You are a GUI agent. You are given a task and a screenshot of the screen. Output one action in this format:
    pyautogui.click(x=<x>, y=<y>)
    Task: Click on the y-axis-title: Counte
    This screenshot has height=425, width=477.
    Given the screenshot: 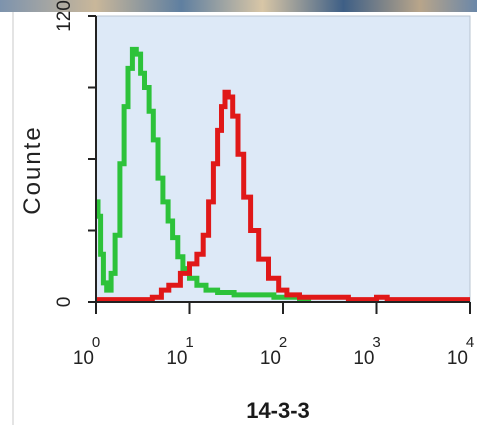 What is the action you would take?
    pyautogui.click(x=32, y=169)
    